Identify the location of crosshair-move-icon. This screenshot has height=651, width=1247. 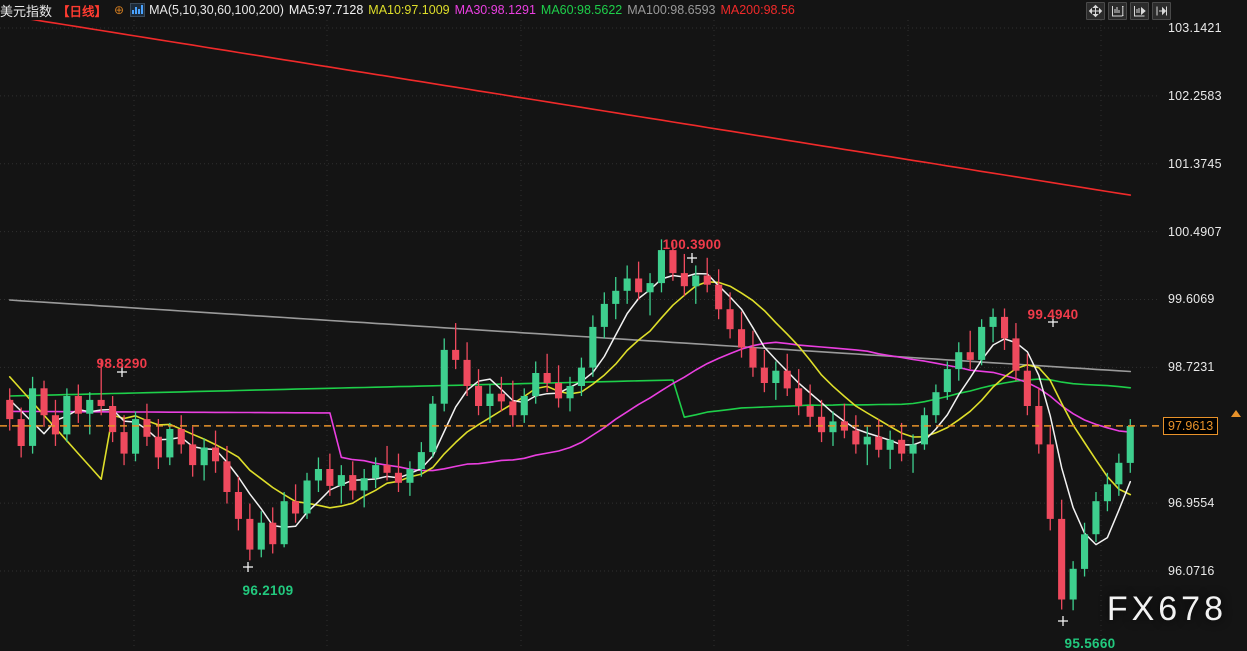
(1095, 11).